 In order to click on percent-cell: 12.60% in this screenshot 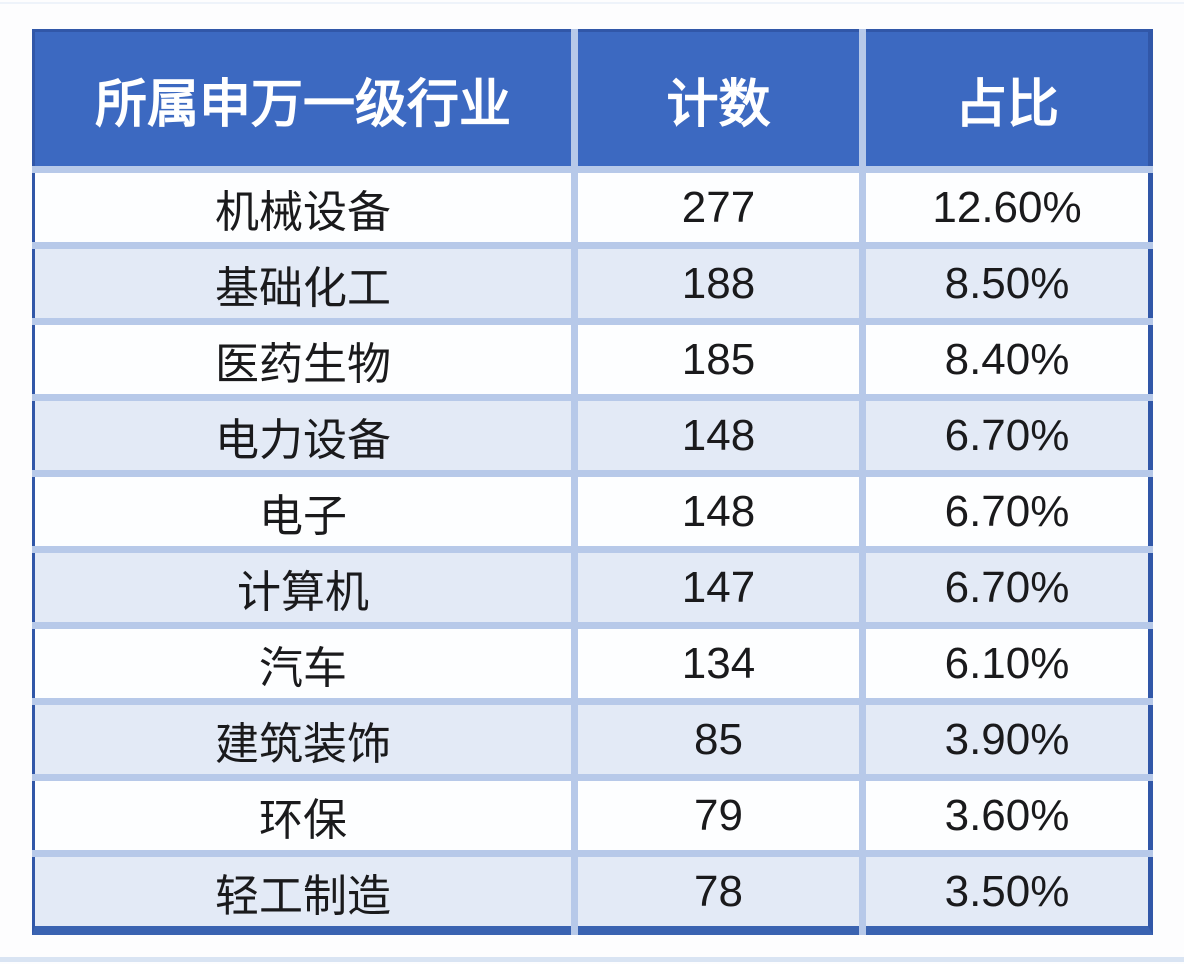, I will do `click(1009, 207)`.